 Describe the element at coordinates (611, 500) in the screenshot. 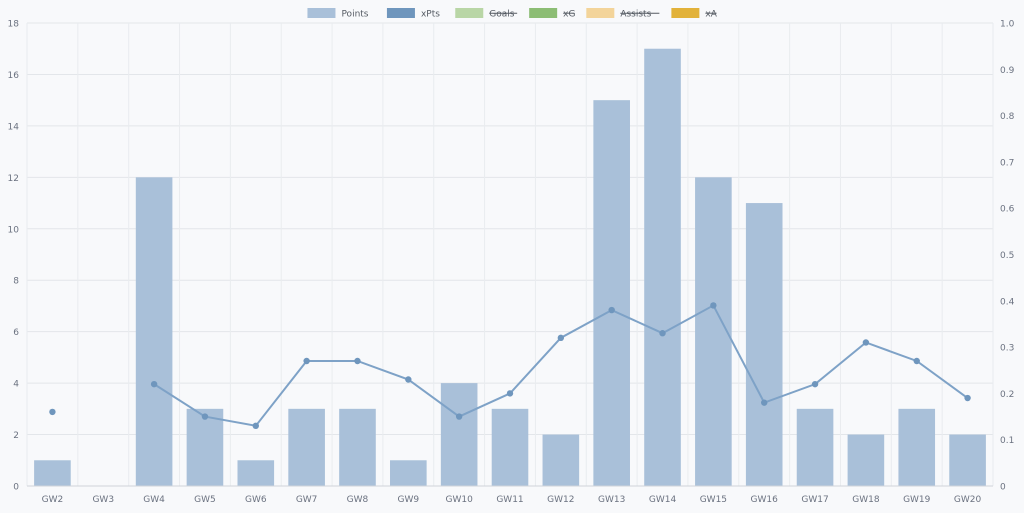

I see `x-tick-label: GW13` at that location.